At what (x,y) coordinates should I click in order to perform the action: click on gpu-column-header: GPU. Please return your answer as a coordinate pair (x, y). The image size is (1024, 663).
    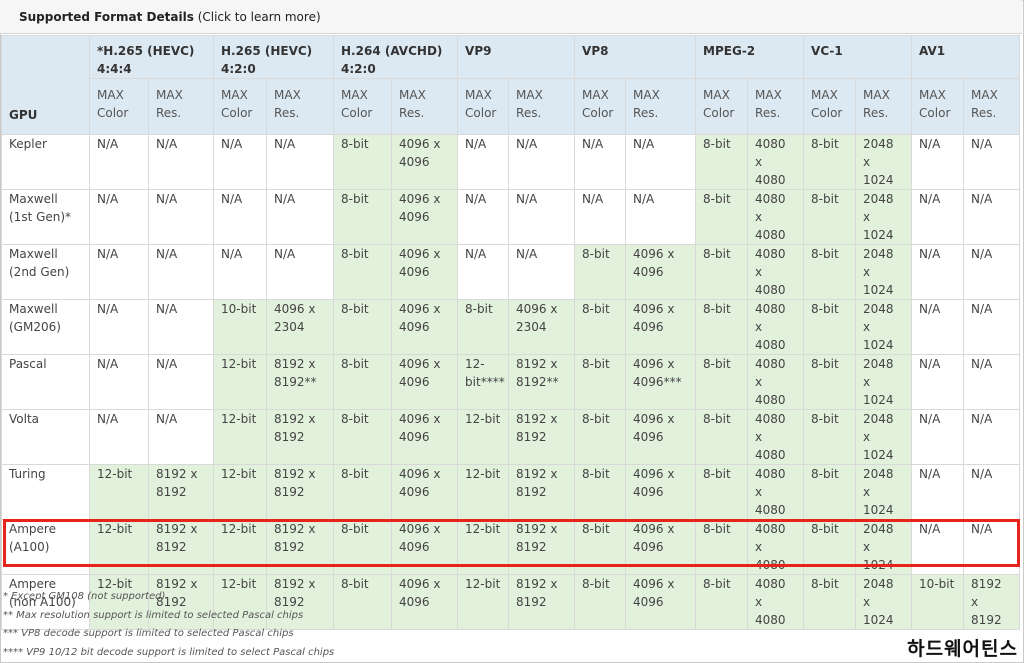
    Looking at the image, I should click on (45, 85).